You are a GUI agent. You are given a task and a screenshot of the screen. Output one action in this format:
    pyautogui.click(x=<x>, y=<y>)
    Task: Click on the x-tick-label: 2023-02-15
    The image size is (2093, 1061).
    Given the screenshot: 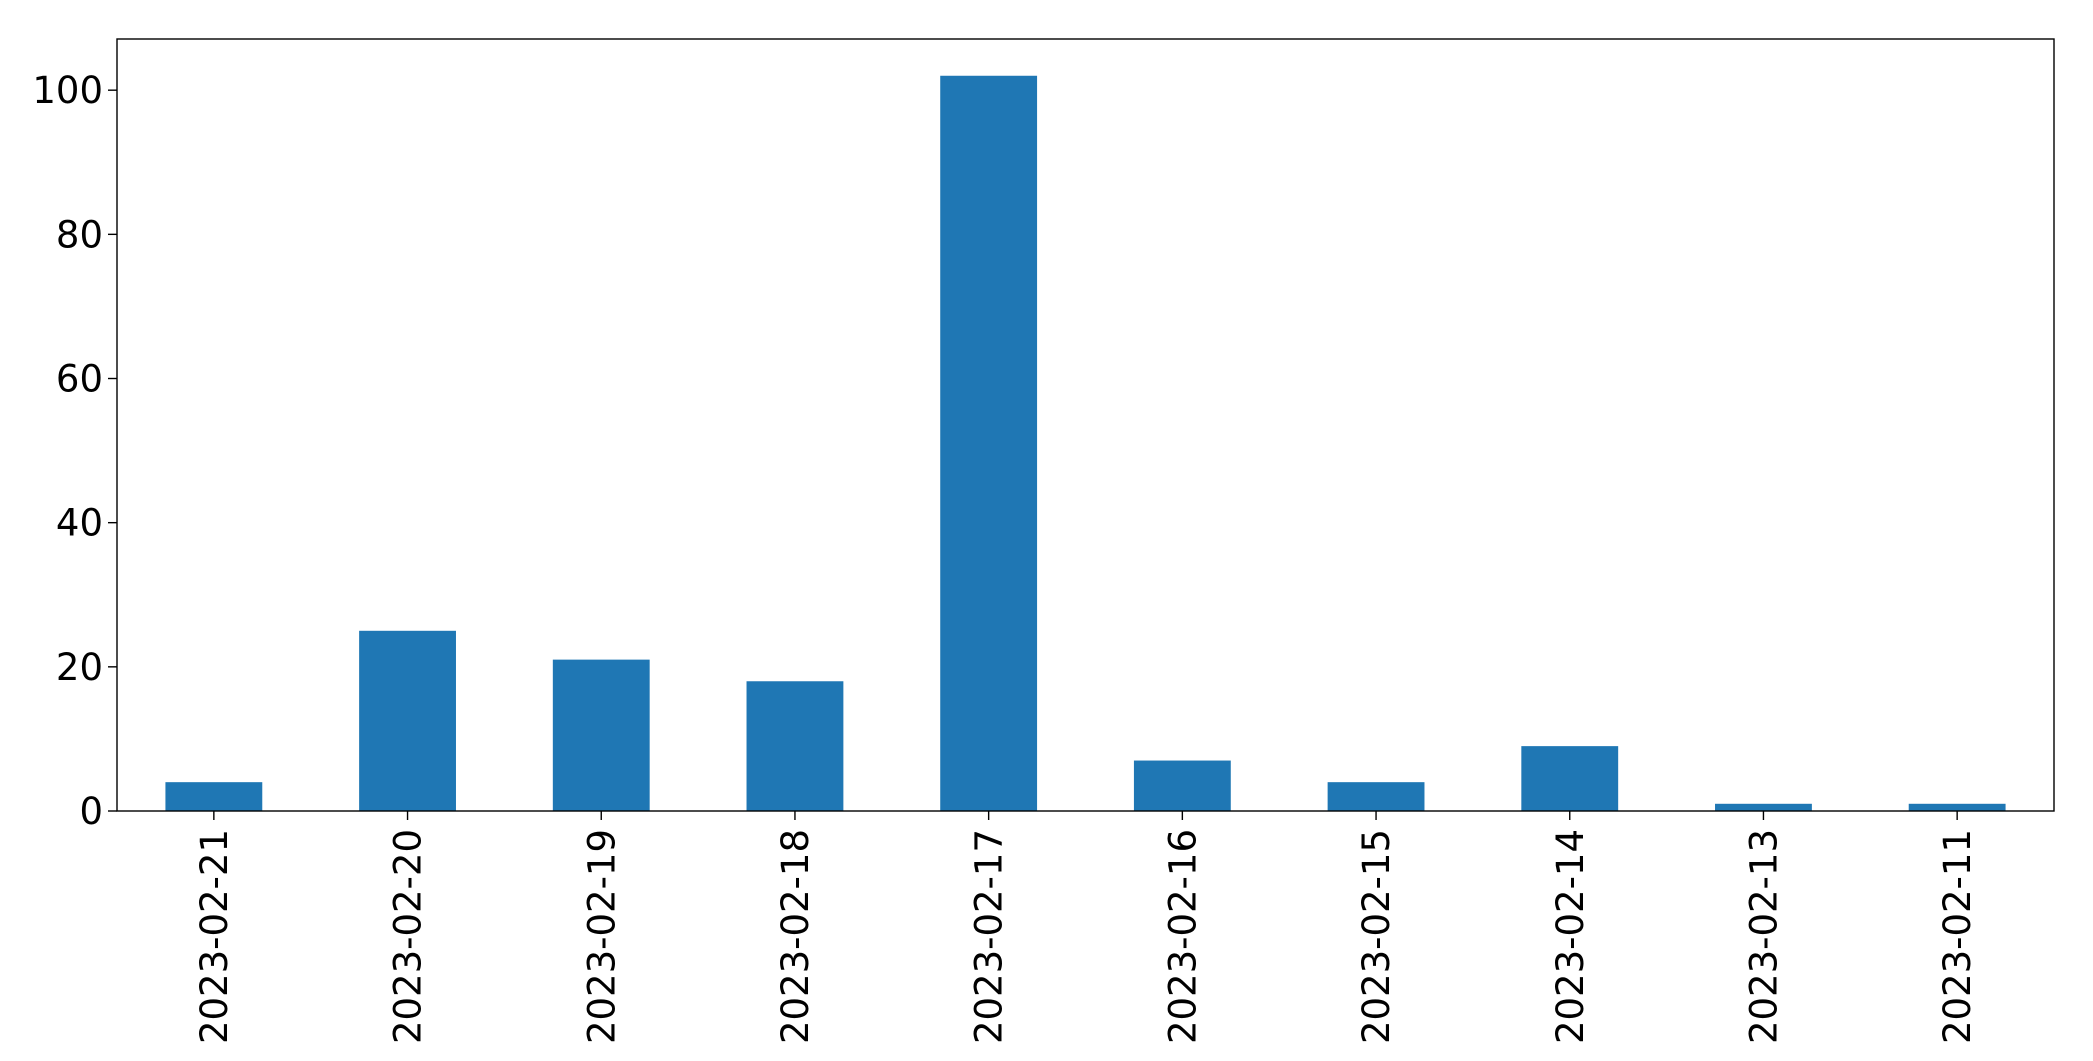 What is the action you would take?
    pyautogui.click(x=1376, y=936)
    